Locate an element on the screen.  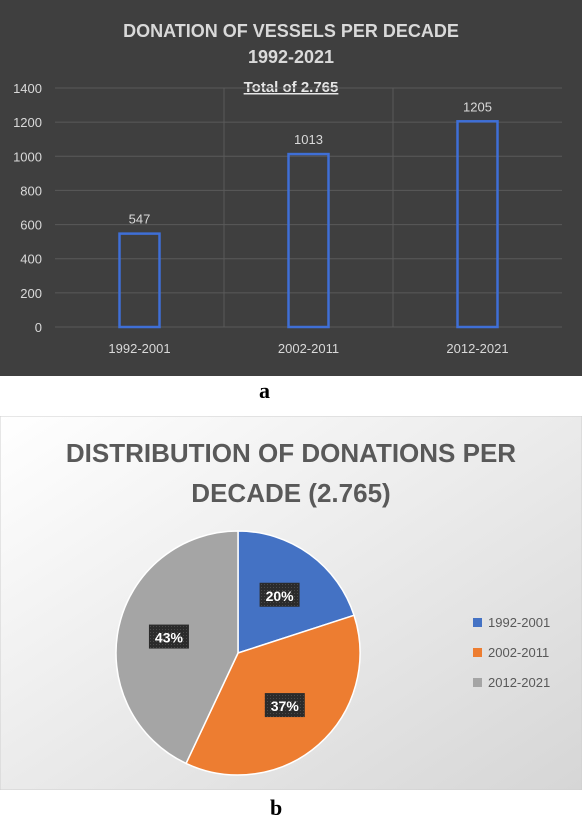
bar-data-label: 1205 is located at coordinates (477, 106).